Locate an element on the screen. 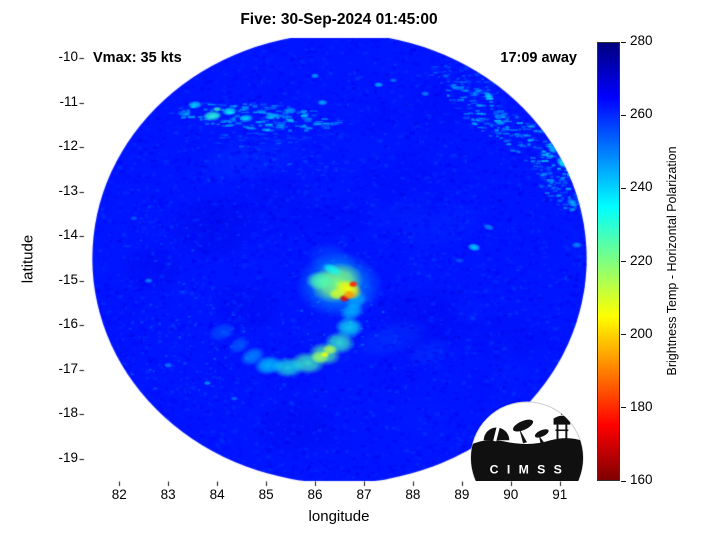 The image size is (720, 540). logo-ground-silhouette is located at coordinates (527, 459).